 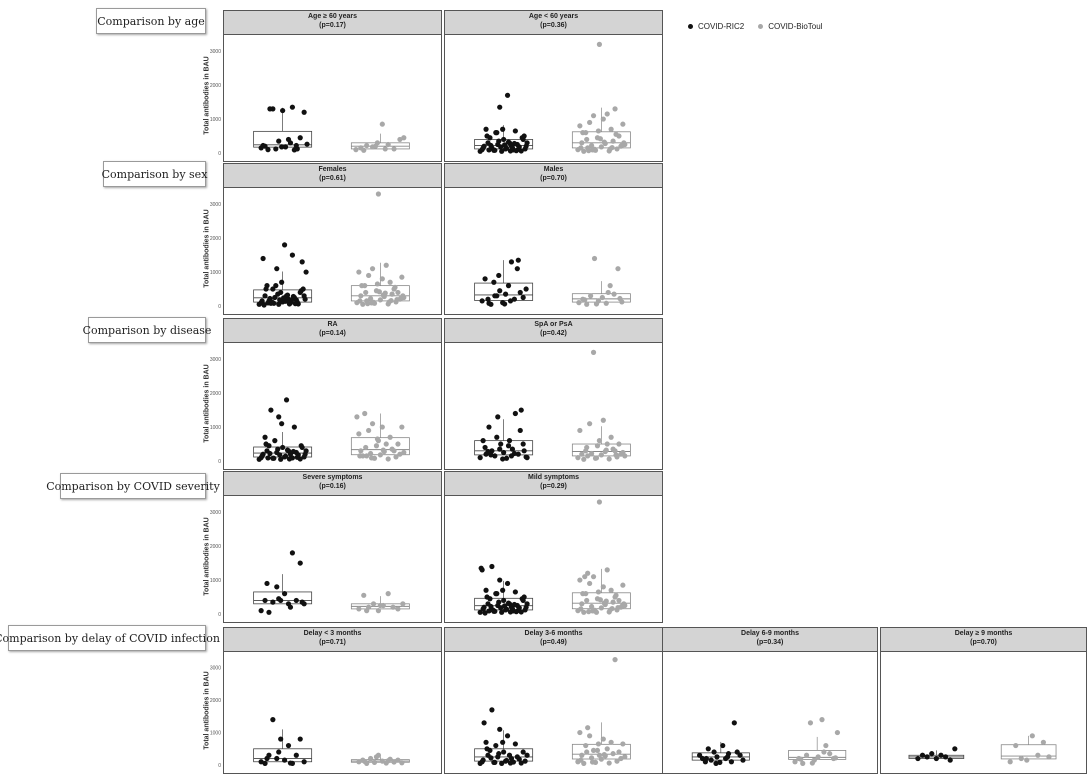 What do you see at coordinates (326, 239) in the screenshot?
I see `facet-panel: Females (p=0.61) 0 1000 2000 3000` at bounding box center [326, 239].